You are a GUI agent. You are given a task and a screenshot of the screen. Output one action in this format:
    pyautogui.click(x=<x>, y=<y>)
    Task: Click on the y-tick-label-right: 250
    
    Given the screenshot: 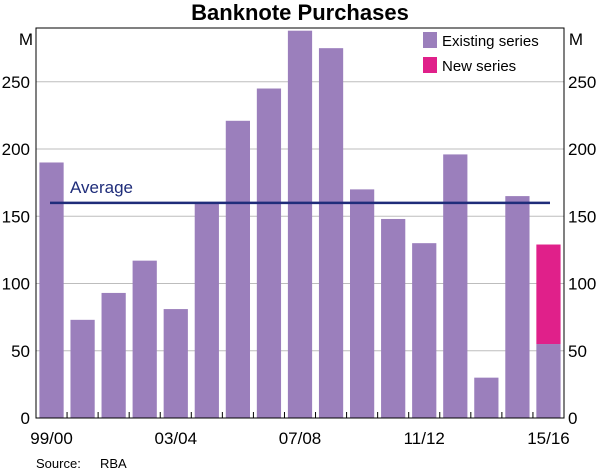 What is the action you would take?
    pyautogui.click(x=582, y=82)
    